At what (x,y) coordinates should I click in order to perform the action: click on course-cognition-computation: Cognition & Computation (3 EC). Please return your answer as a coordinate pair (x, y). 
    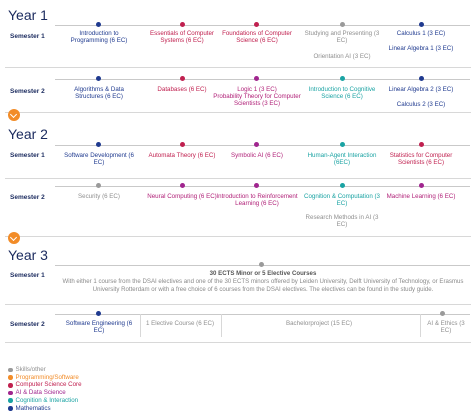
    Looking at the image, I should click on (341, 200).